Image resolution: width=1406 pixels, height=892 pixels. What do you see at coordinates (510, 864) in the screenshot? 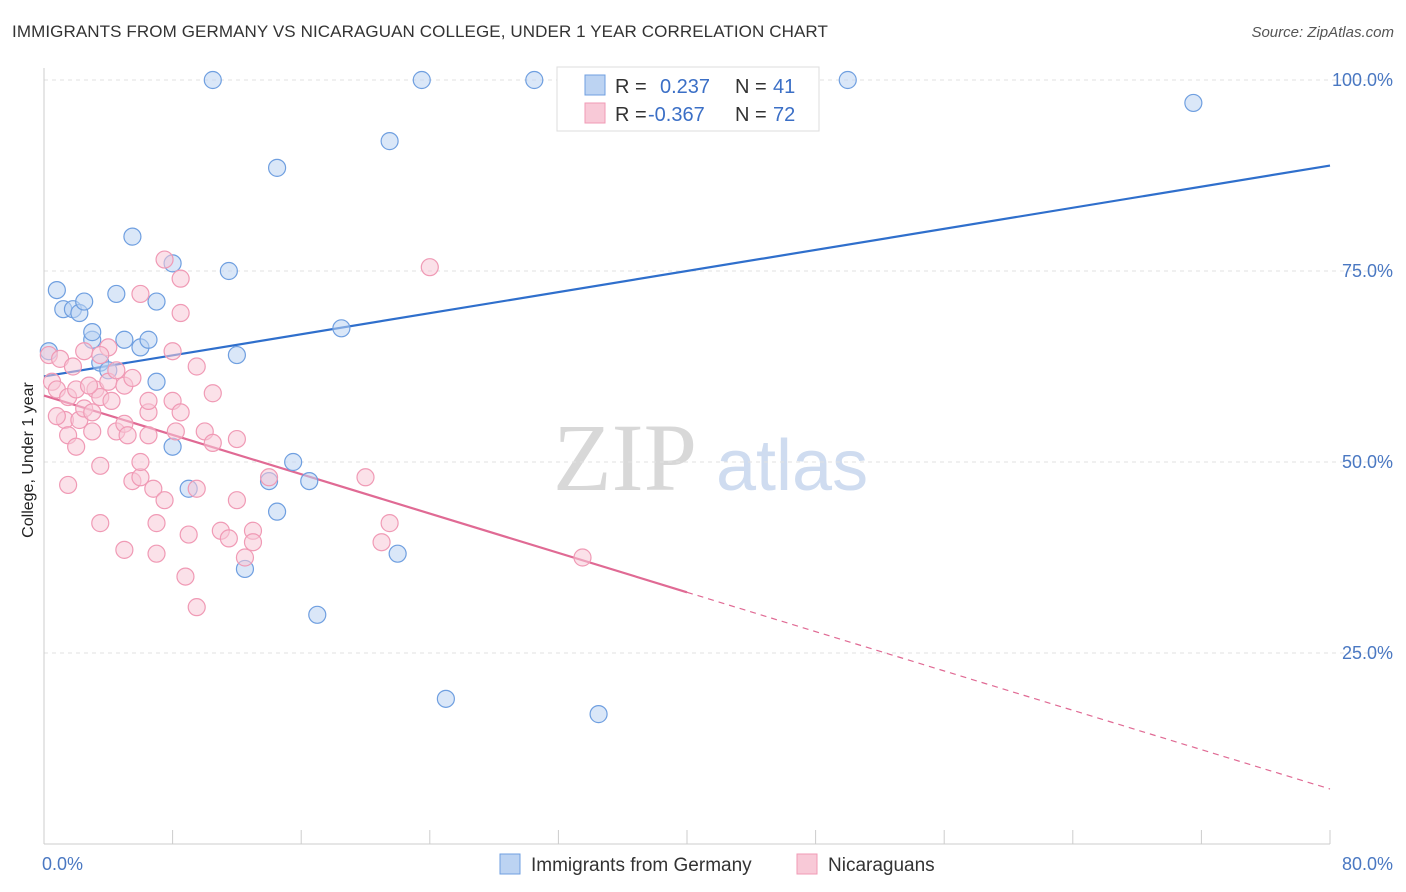
I see `legend-swatch-germany` at bounding box center [510, 864].